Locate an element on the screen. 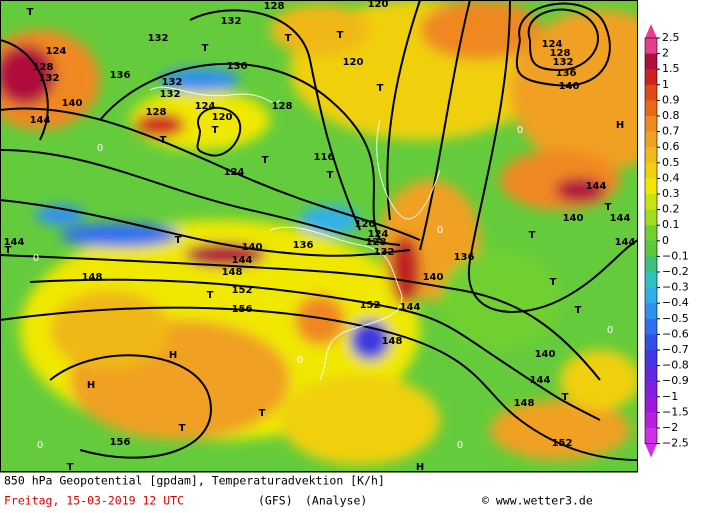 Image resolution: width=704 pixels, height=513 pixels. colorbar-label: 1 is located at coordinates (665, 84).